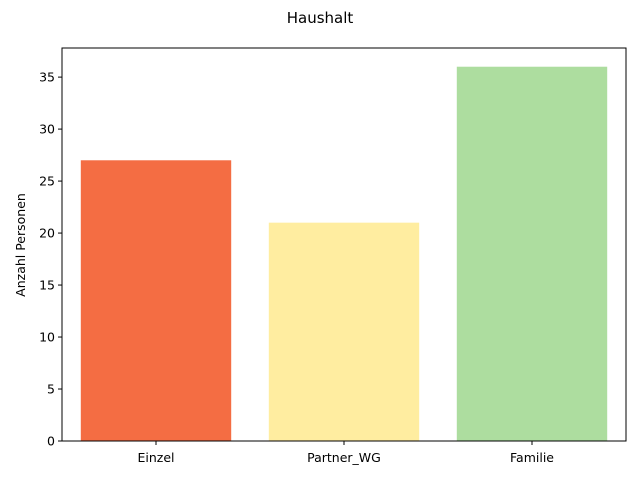 This screenshot has height=480, width=640. What do you see at coordinates (47, 77) in the screenshot?
I see `y-tick-label: 35` at bounding box center [47, 77].